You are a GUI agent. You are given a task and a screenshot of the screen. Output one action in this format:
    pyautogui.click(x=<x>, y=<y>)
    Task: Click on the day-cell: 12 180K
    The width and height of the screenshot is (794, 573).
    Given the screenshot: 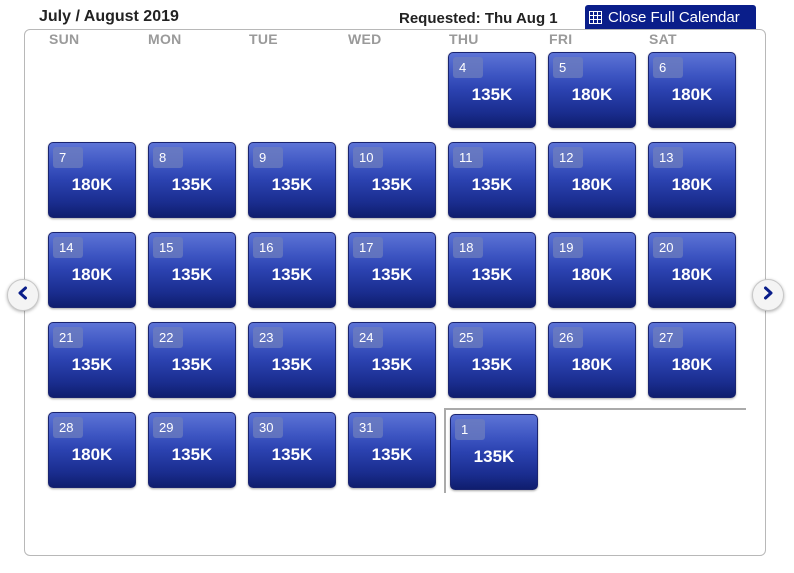 What is the action you would take?
    pyautogui.click(x=592, y=180)
    